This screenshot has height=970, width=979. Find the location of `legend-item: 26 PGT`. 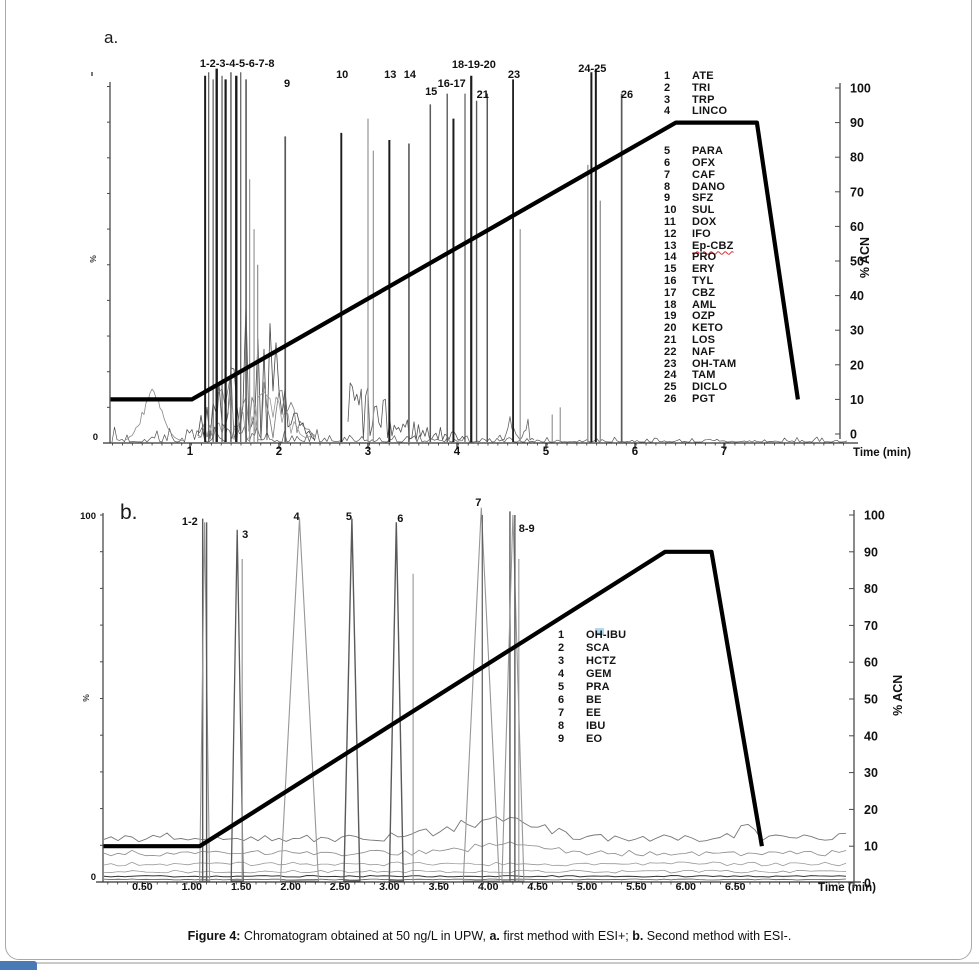

legend-item: 26 PGT is located at coordinates (700, 399).